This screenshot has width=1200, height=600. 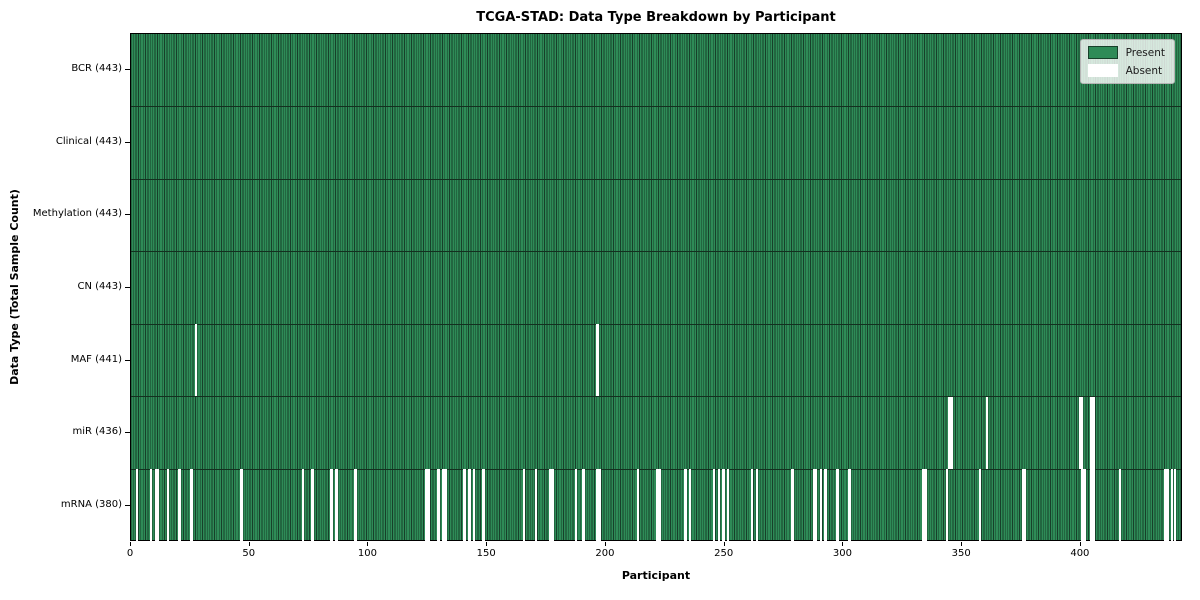 I want to click on row-label-Clinical: Clinical (443), so click(x=88, y=141).